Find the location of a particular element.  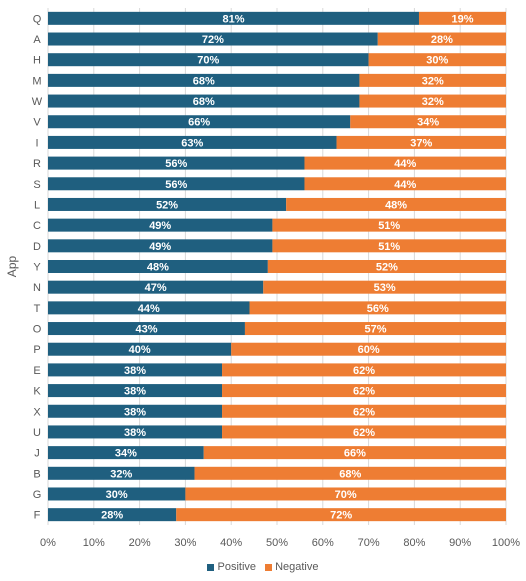

data-label: 63% is located at coordinates (192, 143).